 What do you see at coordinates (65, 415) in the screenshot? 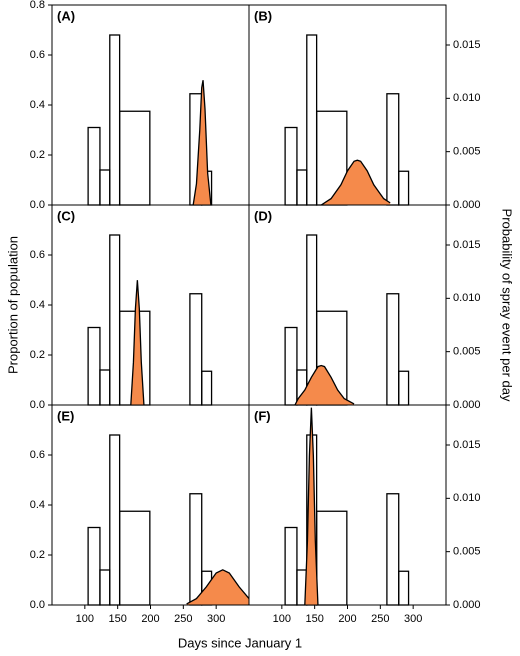
I see `panel-label: (E)` at bounding box center [65, 415].